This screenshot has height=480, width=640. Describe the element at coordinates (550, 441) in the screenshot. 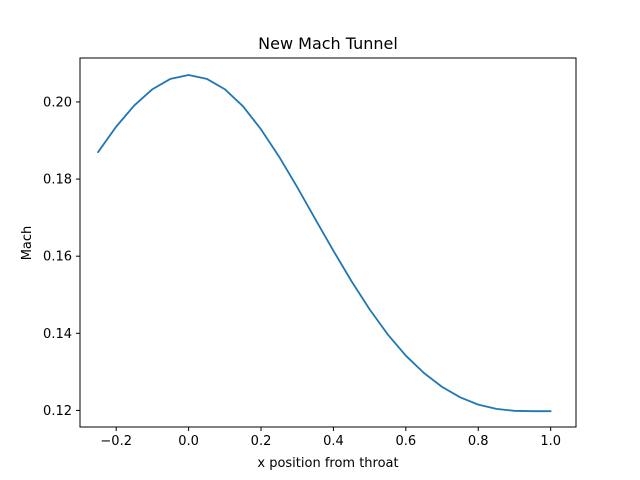

I see `x-tick-label: 1.0` at that location.